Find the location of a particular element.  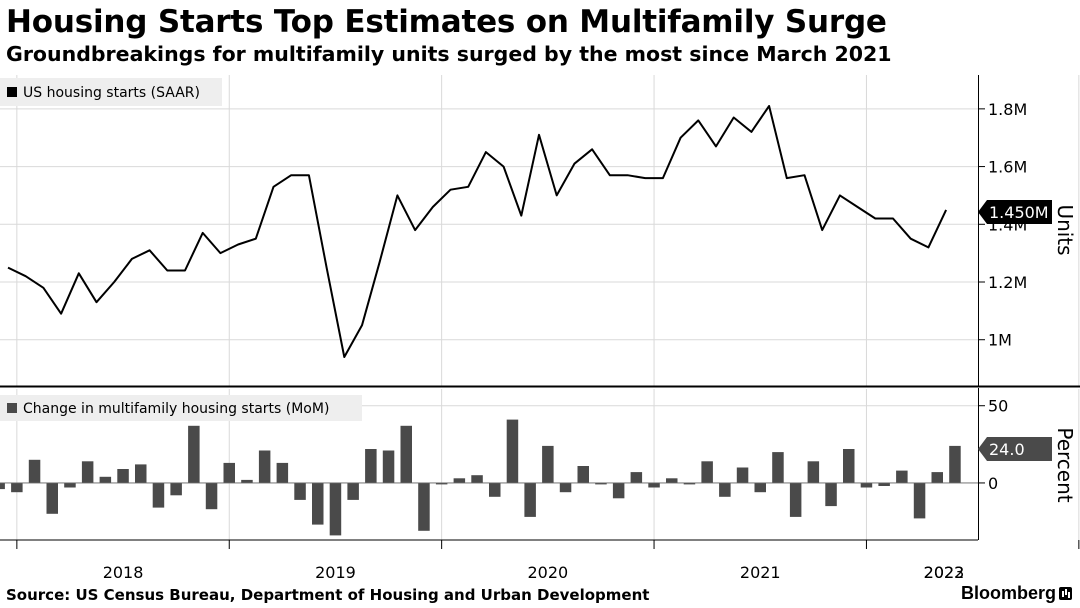

y-tick-label-bottom: 50 is located at coordinates (998, 406).